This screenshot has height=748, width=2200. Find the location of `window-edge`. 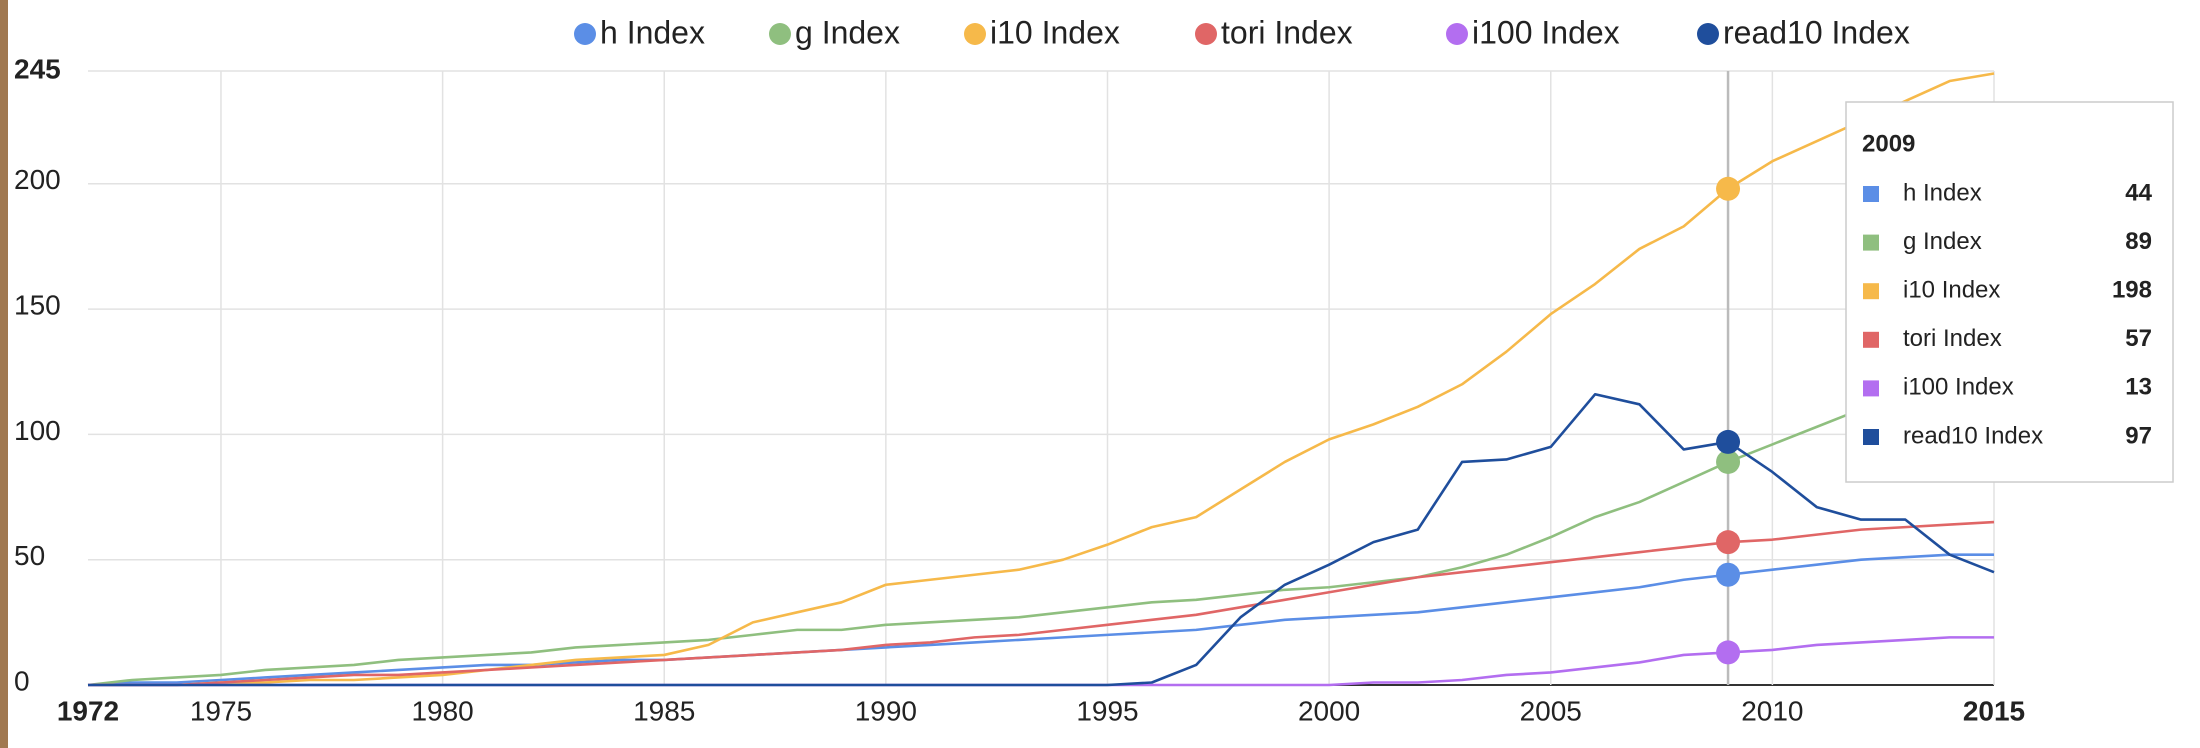

window-edge is located at coordinates (4, 374).